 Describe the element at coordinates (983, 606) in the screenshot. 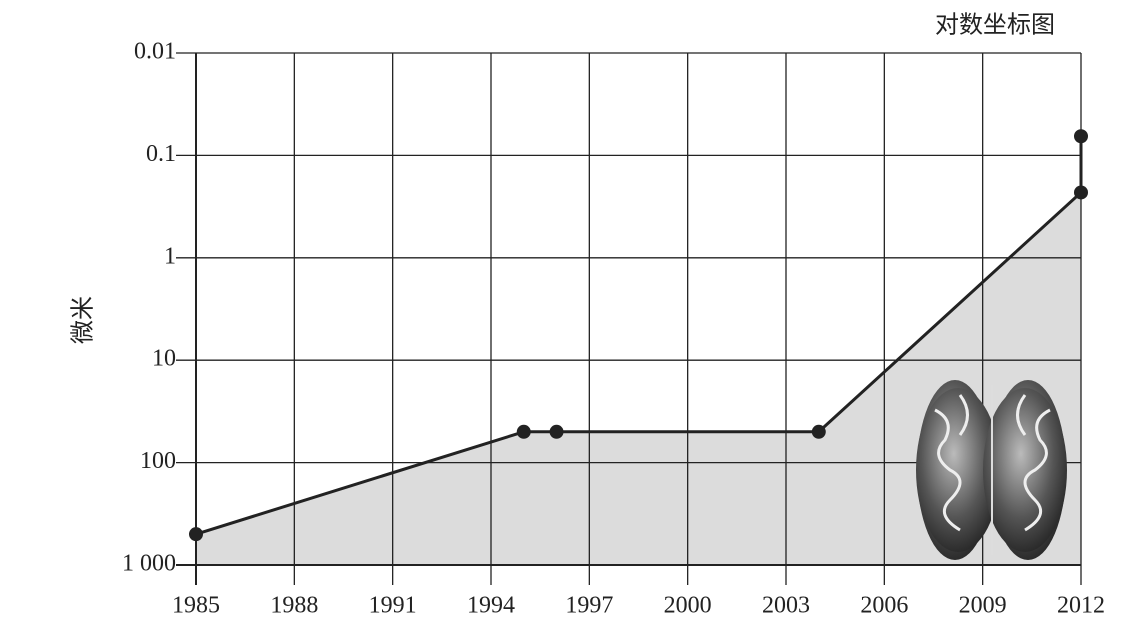

I see `x-tick-label: 2009` at that location.